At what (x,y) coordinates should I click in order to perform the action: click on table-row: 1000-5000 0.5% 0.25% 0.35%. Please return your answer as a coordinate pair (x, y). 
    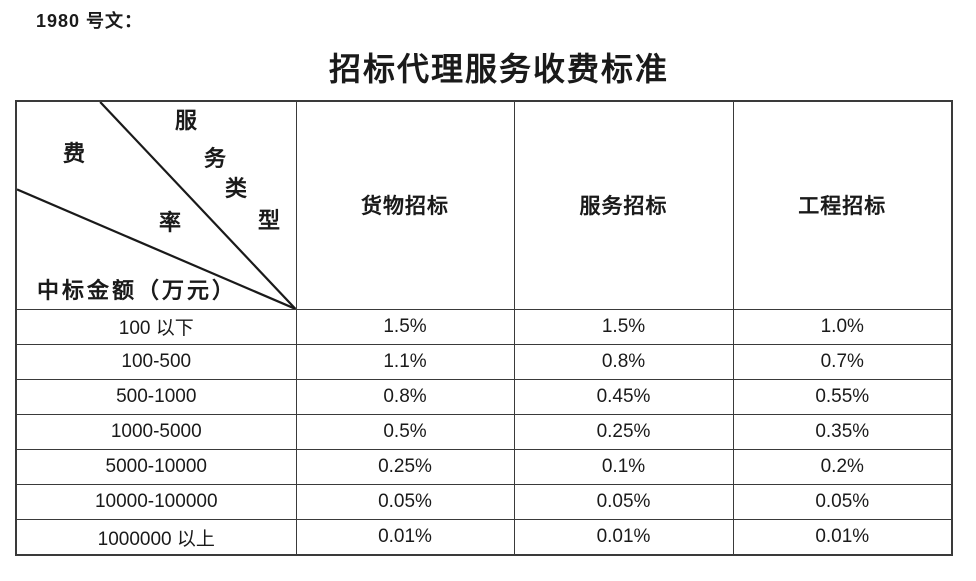
    Looking at the image, I should click on (484, 432).